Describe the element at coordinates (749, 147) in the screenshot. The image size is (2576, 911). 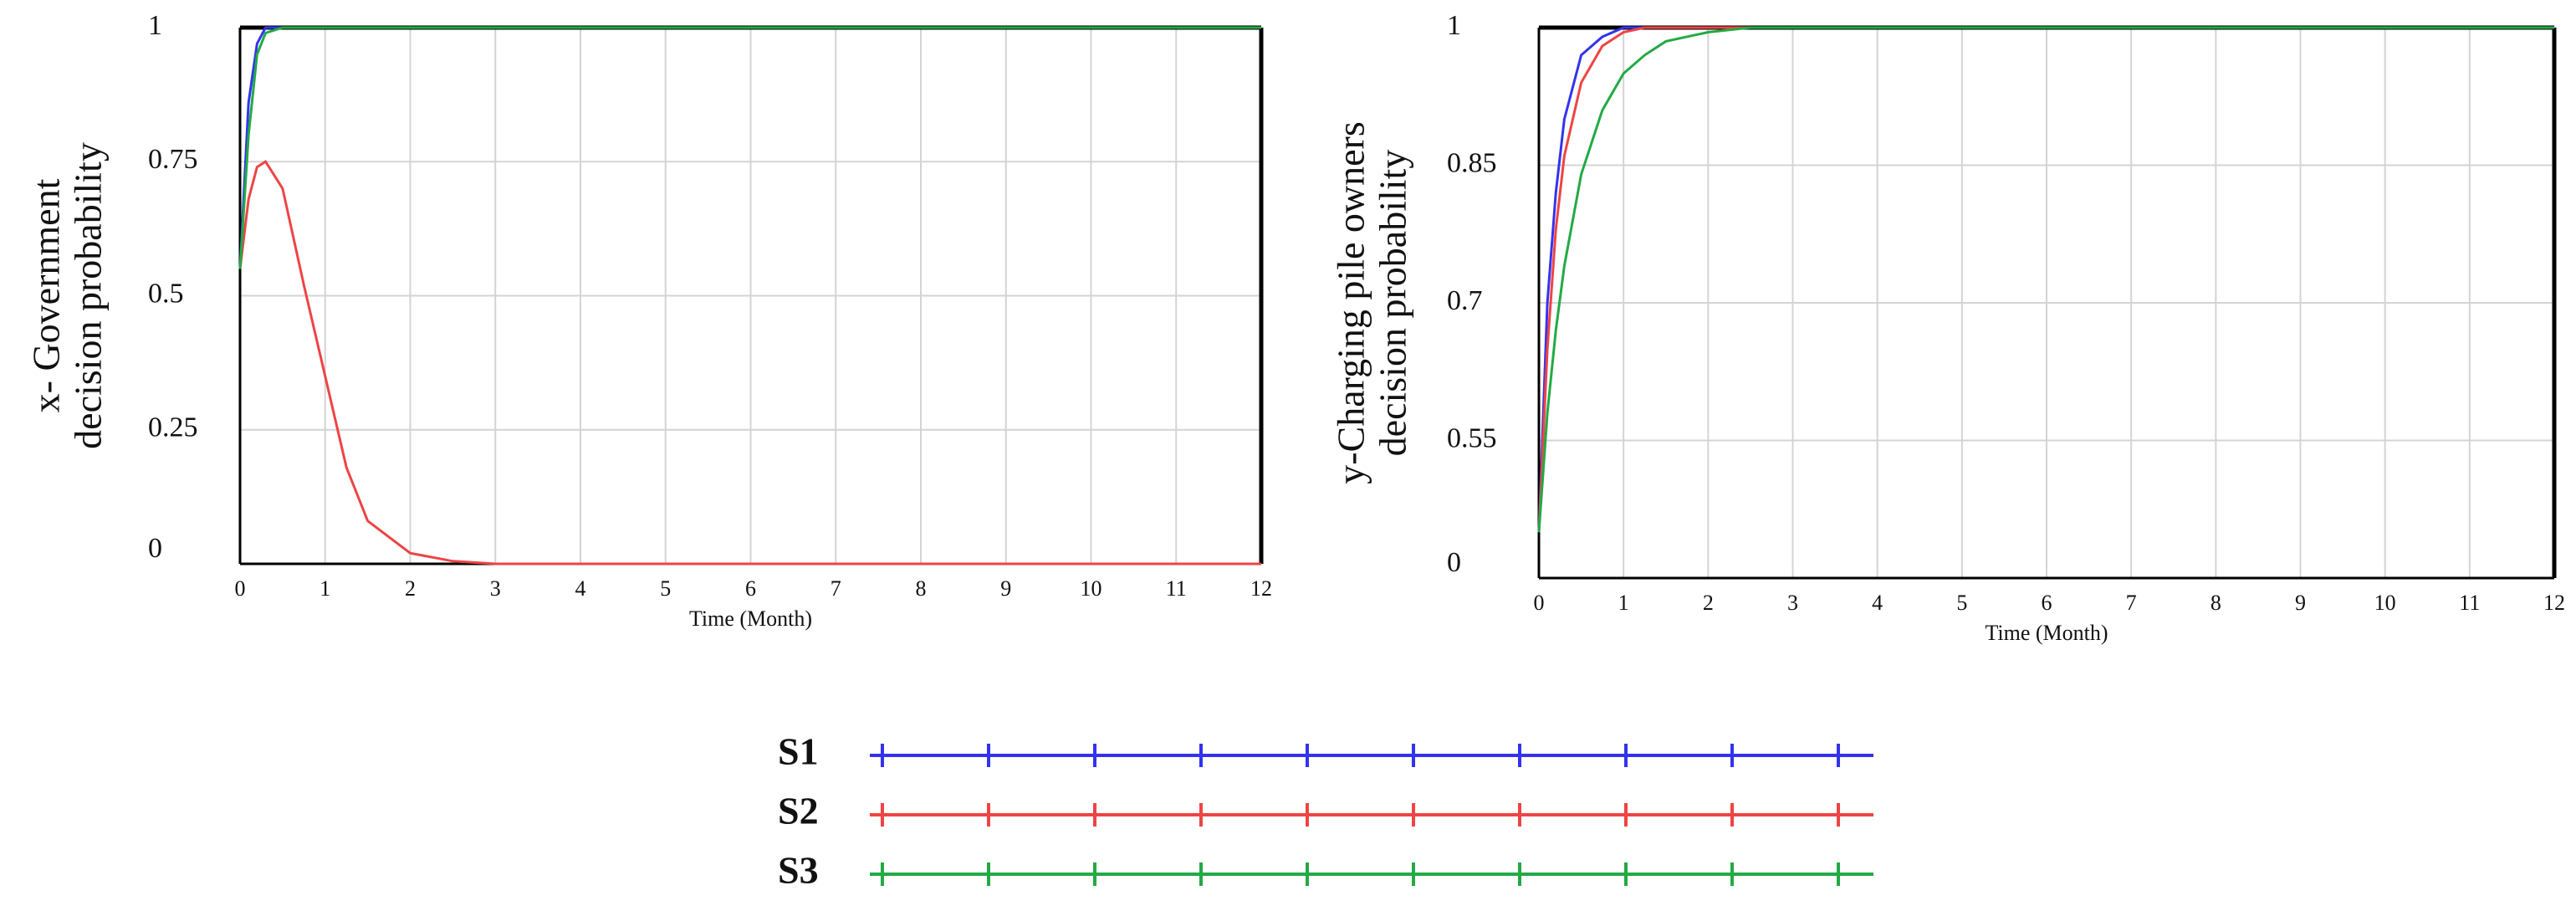
I see `series-line` at that location.